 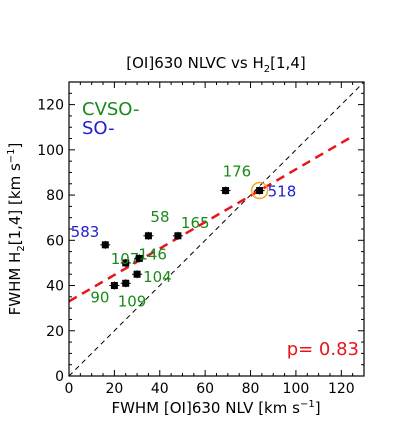 I want to click on y-tick-label: 80, so click(x=55, y=196).